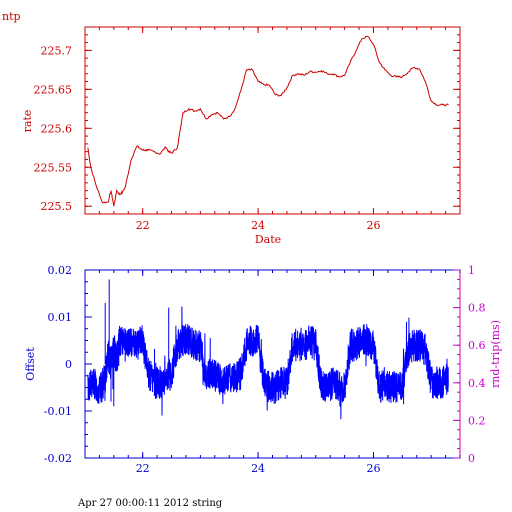 The height and width of the screenshot is (512, 512). I want to click on bottom-right-ytick-label: 1, so click(471, 270).